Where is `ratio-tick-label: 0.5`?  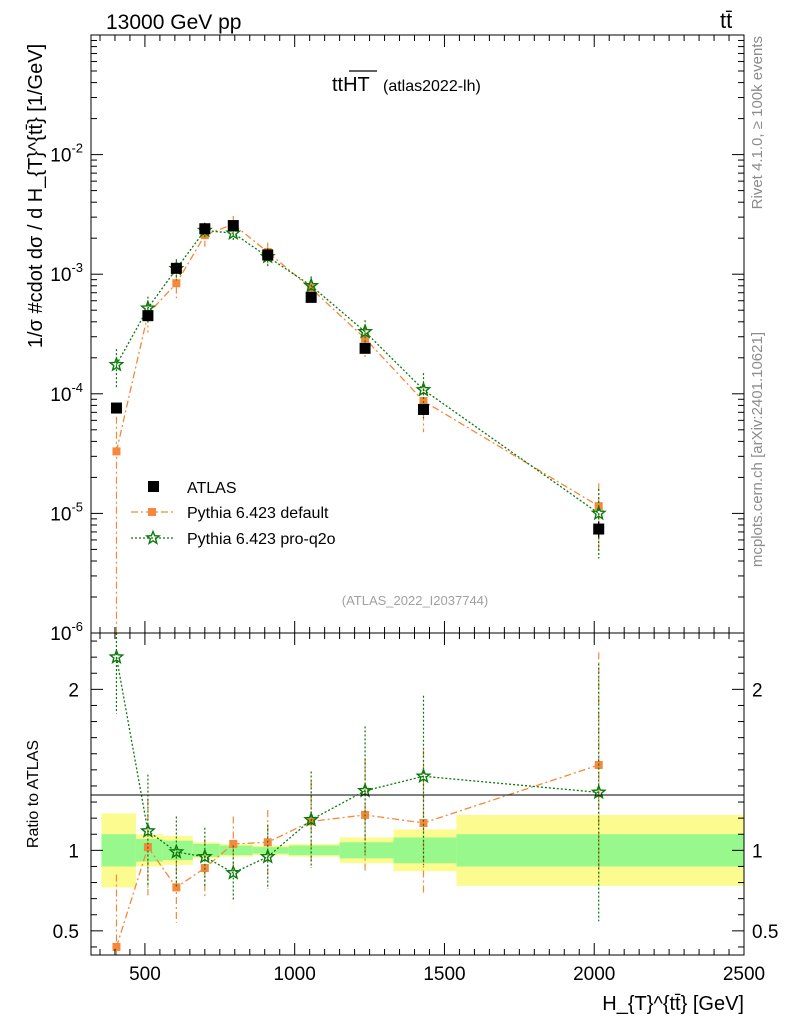 ratio-tick-label: 0.5 is located at coordinates (66, 932).